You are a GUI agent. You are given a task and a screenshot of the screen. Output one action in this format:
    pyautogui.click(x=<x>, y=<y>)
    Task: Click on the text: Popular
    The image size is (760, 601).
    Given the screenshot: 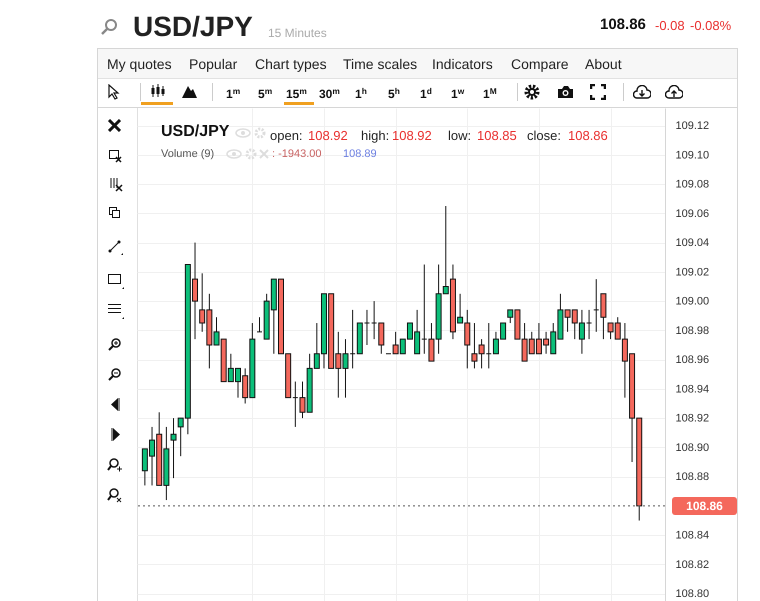 What is the action you would take?
    pyautogui.click(x=213, y=64)
    